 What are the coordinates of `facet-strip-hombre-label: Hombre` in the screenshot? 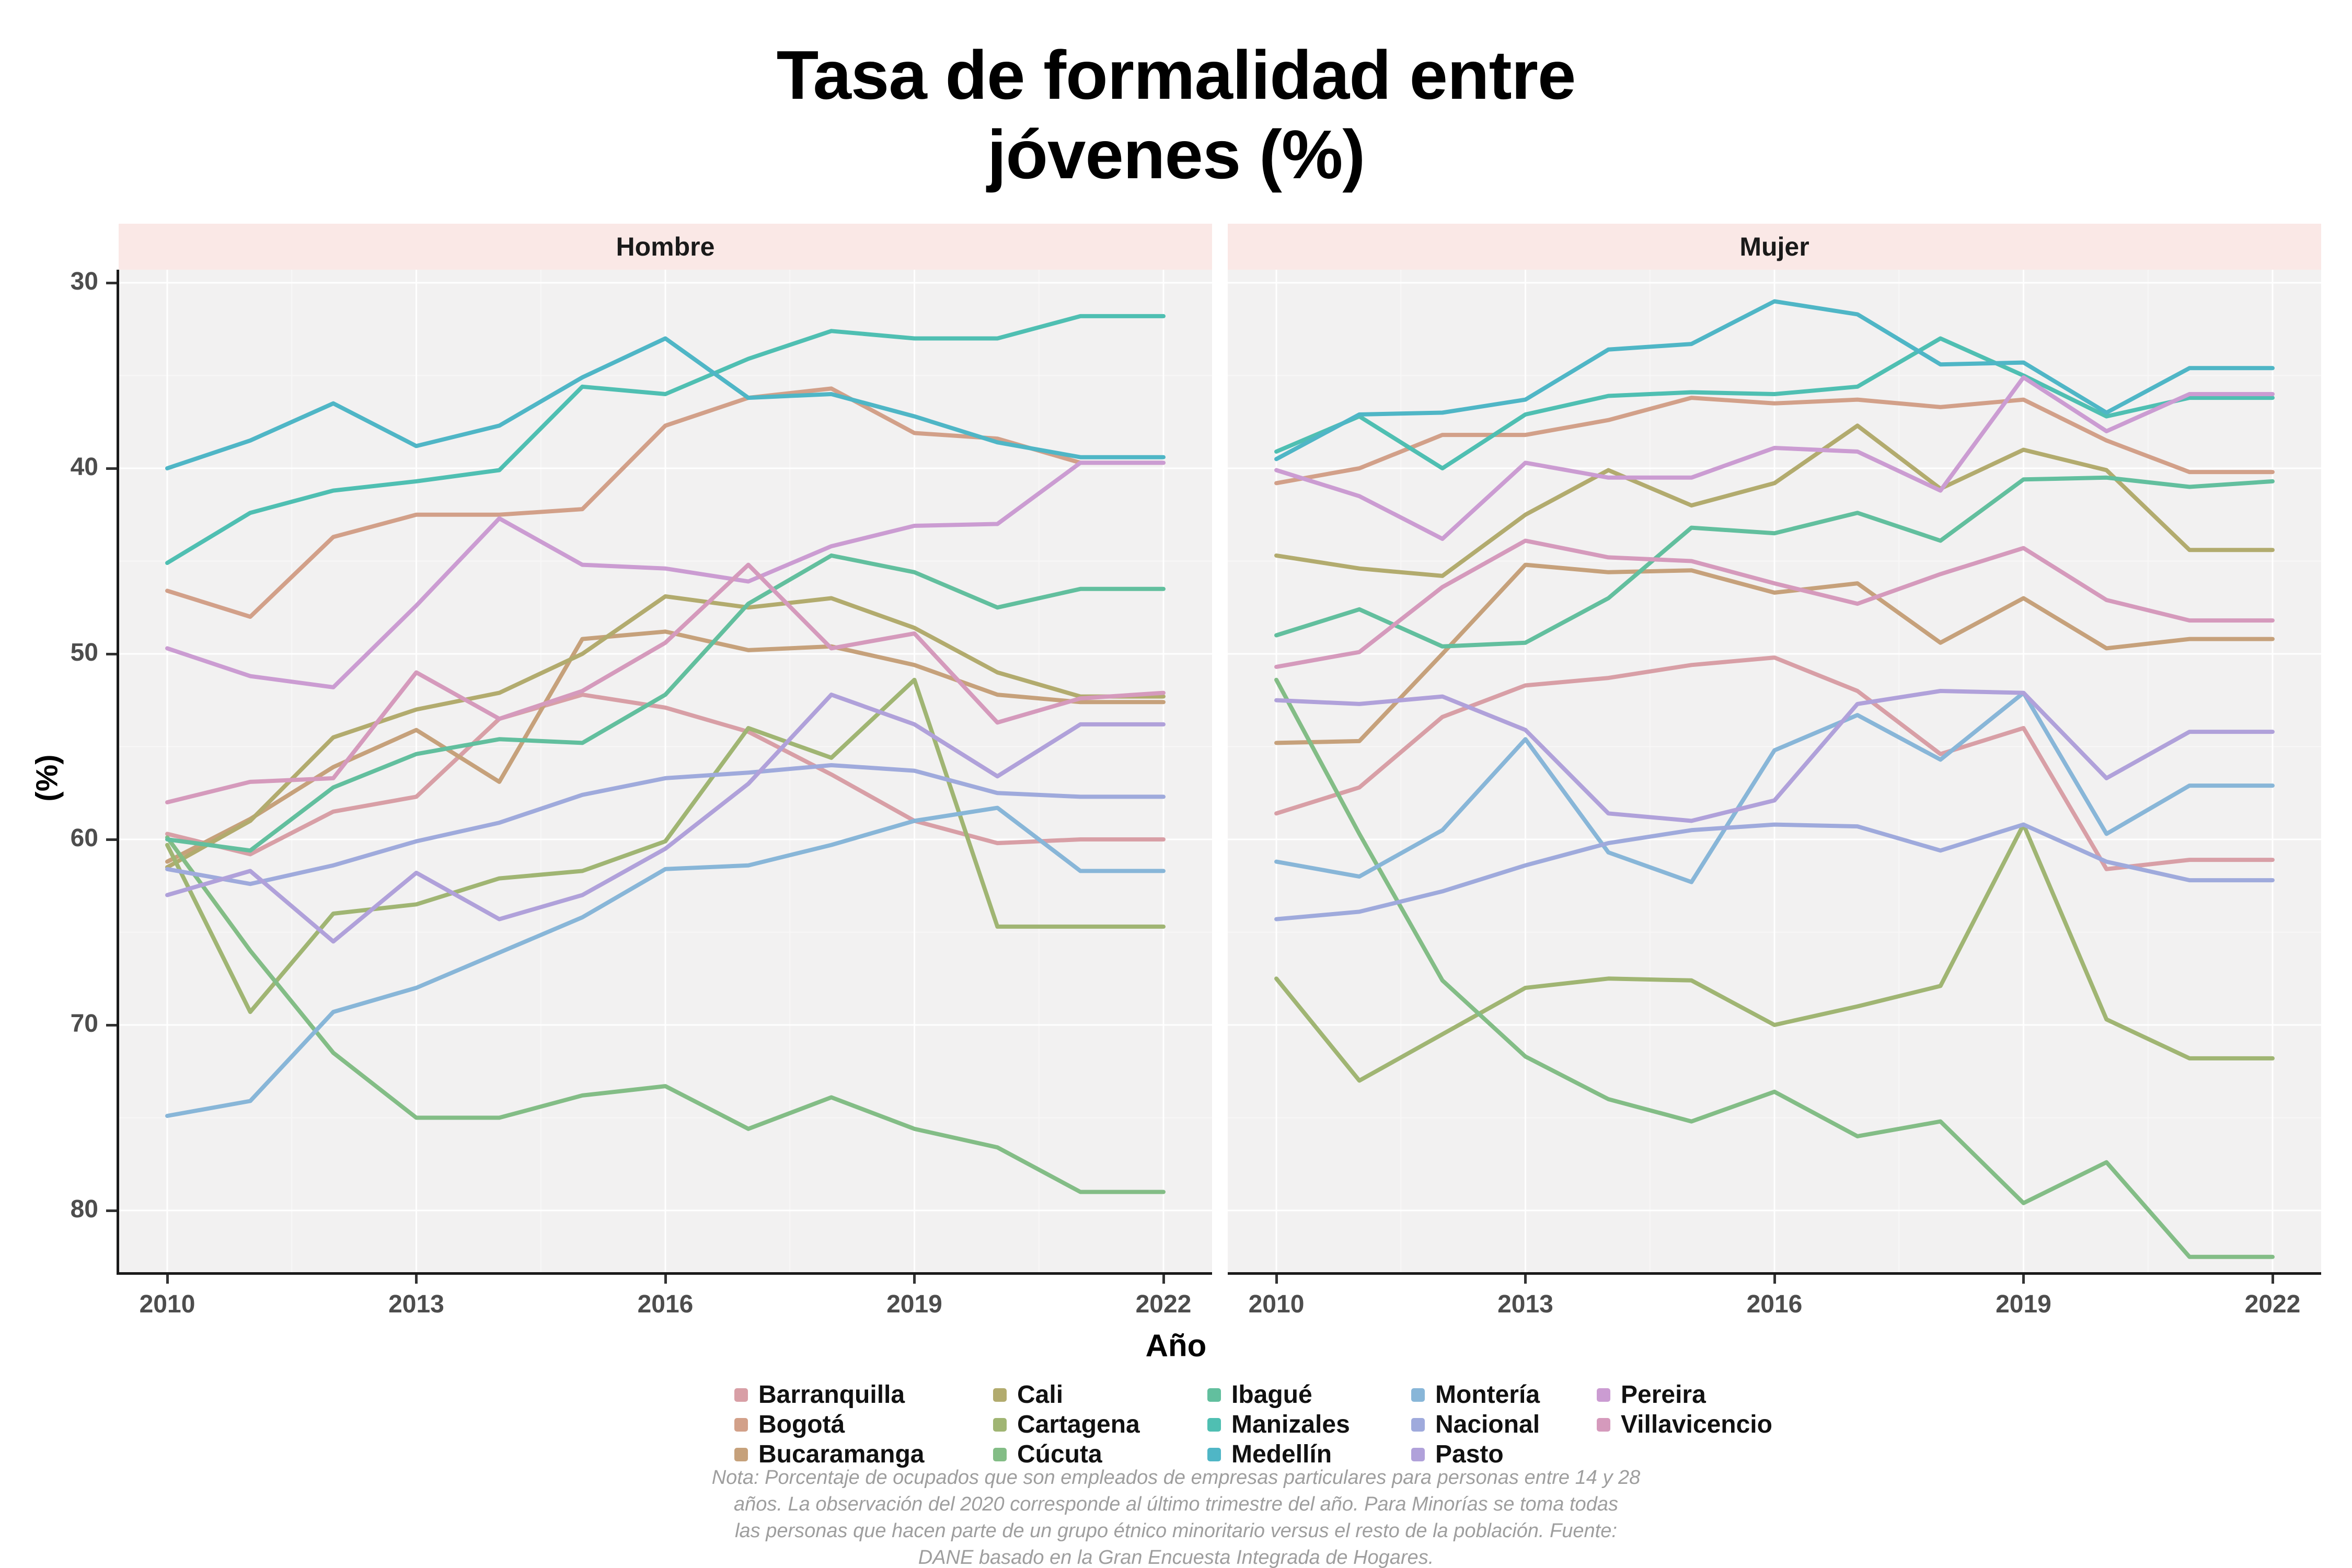 It's located at (665, 246).